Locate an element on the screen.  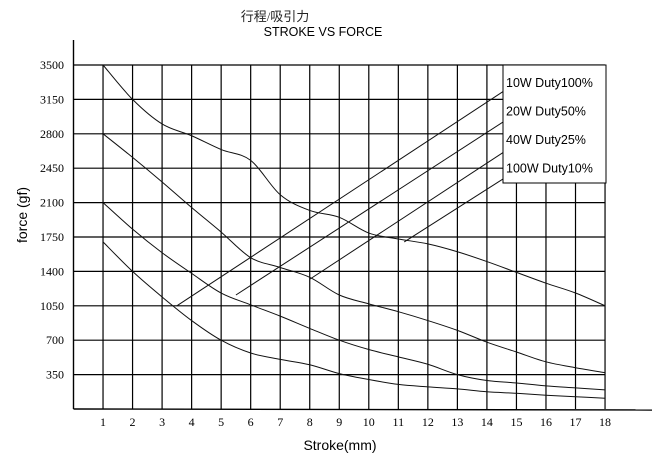
y-tick-label: 3500 is located at coordinates (52, 65).